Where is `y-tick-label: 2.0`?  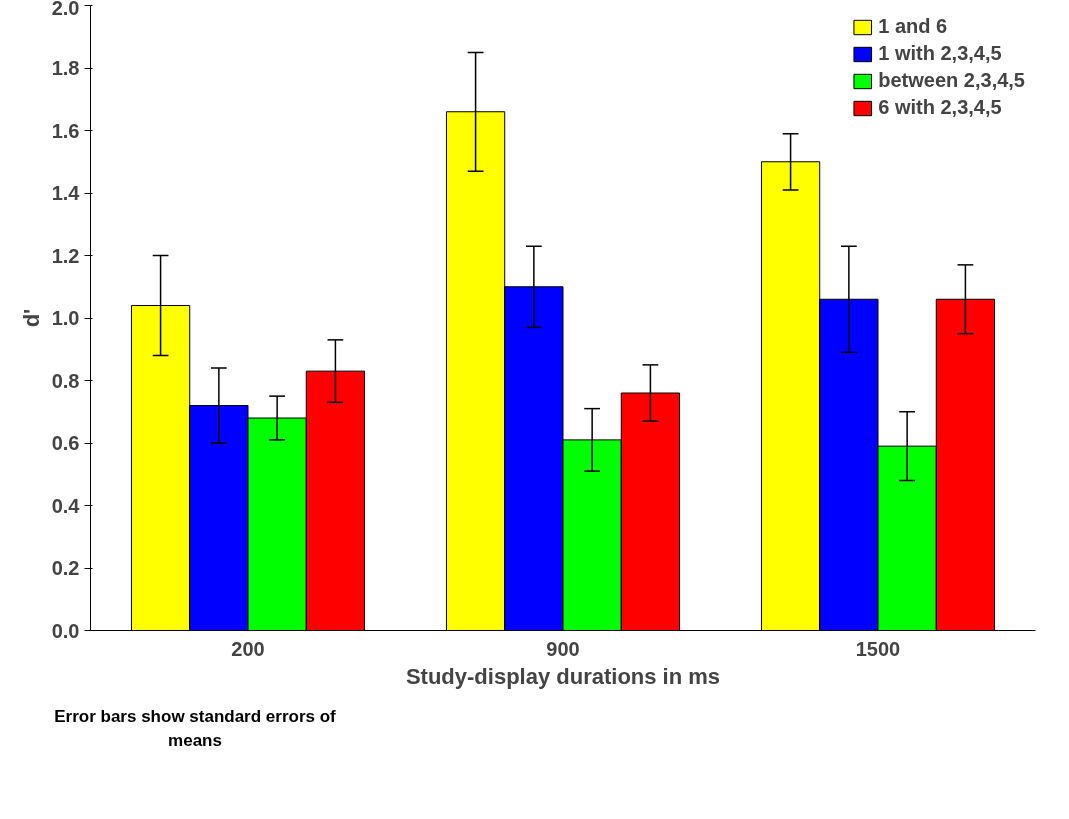
y-tick-label: 2.0 is located at coordinates (65, 9).